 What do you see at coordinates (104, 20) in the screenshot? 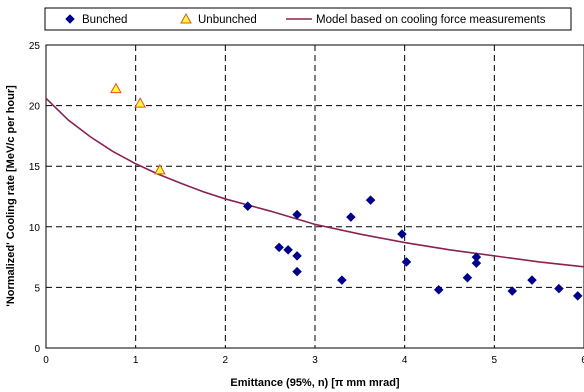
I see `legend-label: Bunched` at bounding box center [104, 20].